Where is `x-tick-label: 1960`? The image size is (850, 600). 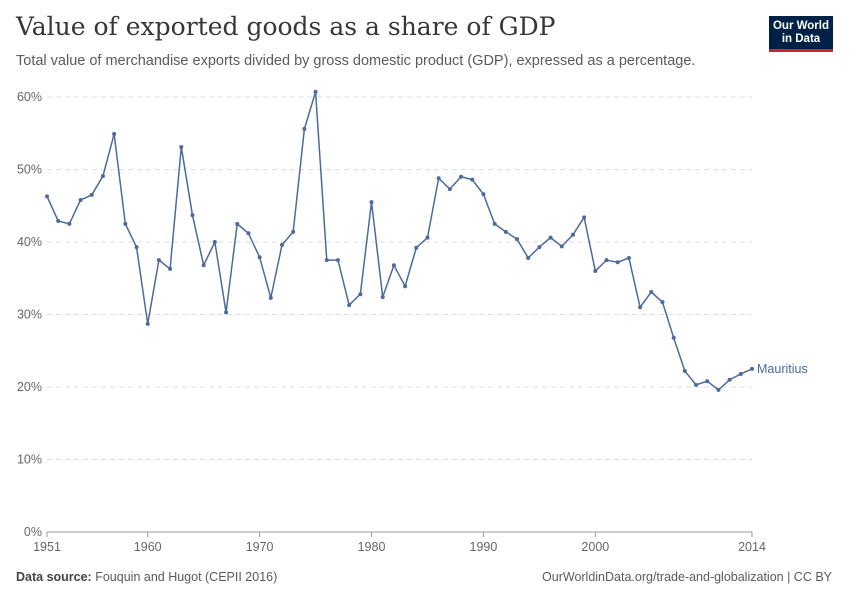 x-tick-label: 1960 is located at coordinates (148, 547).